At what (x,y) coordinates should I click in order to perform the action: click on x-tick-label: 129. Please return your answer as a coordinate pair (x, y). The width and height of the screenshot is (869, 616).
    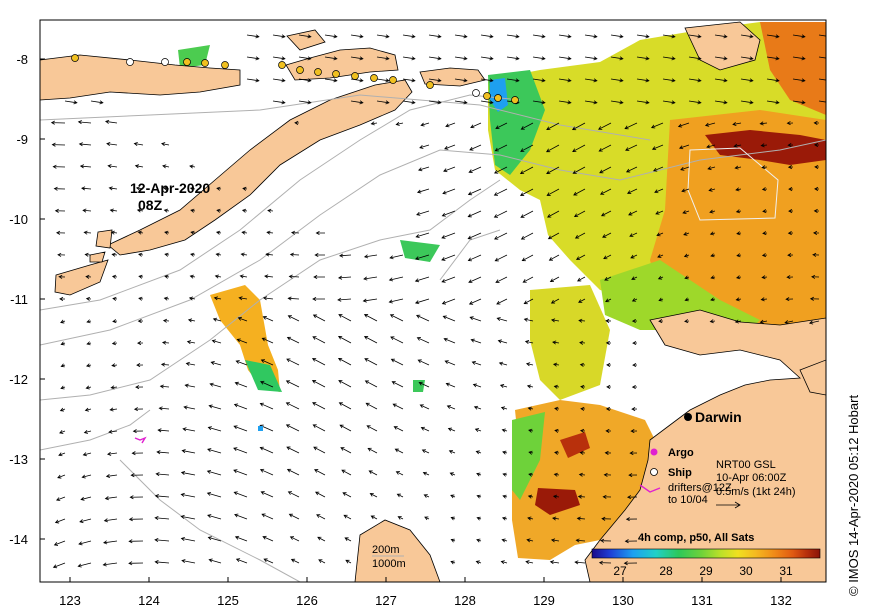
    Looking at the image, I should click on (544, 600).